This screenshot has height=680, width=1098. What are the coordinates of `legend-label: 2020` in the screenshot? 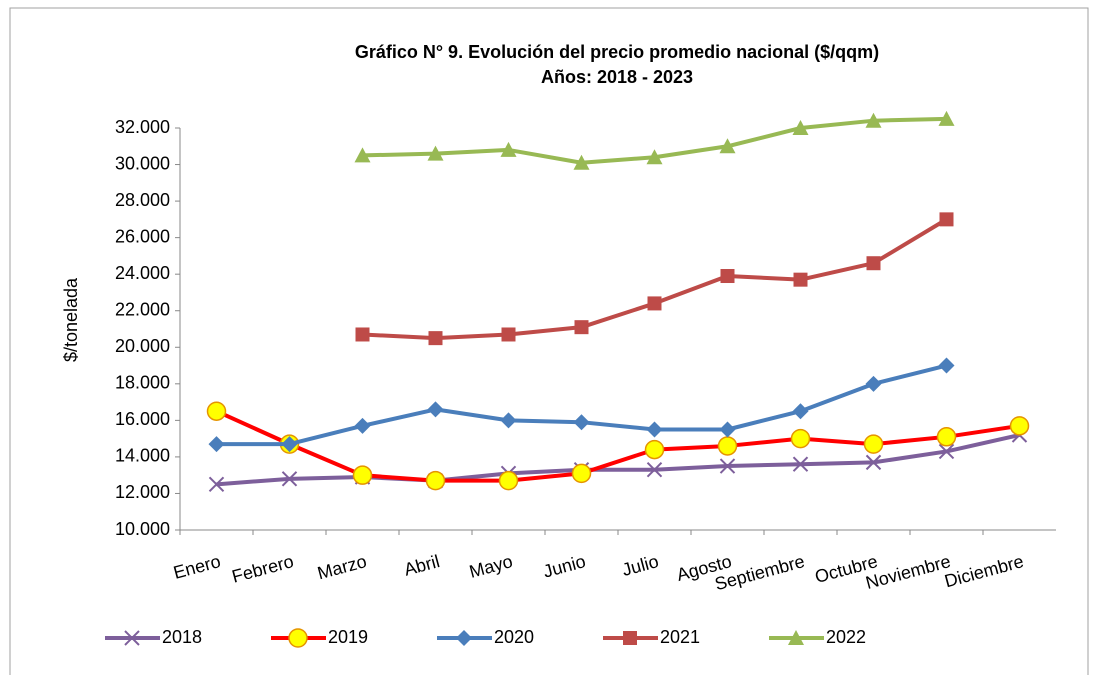 It's located at (514, 637).